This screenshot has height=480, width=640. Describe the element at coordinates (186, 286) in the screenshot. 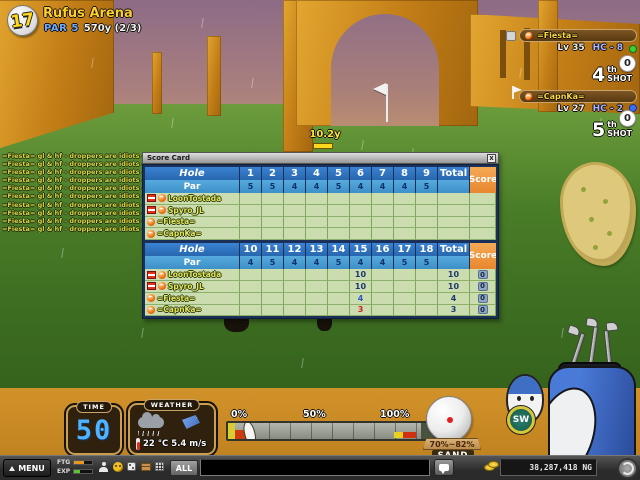

I see `scorecard-player-name: Spyro_JL` at that location.